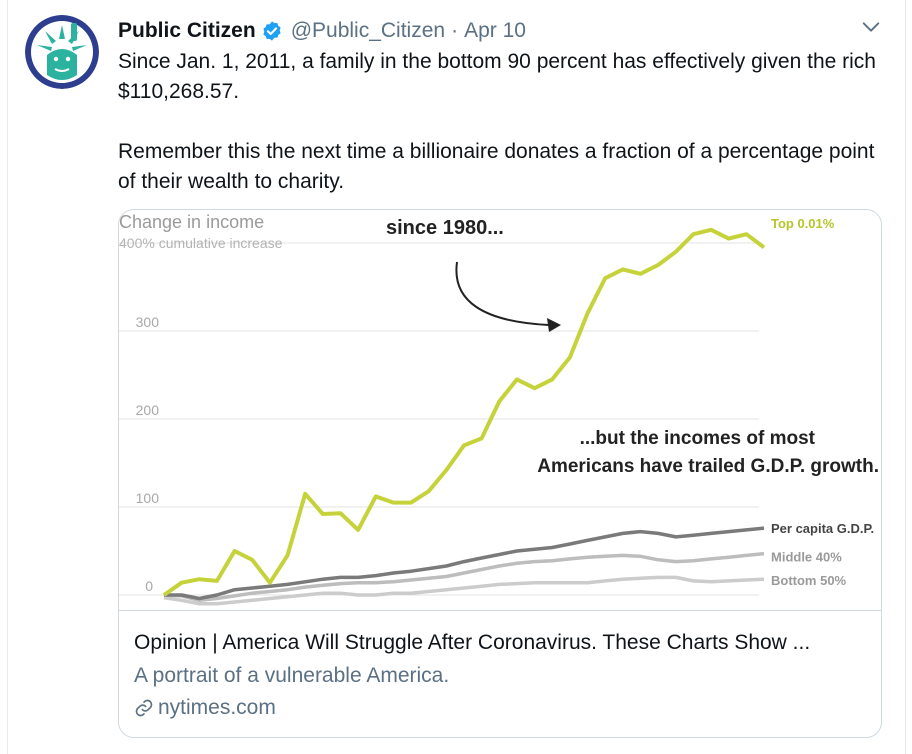 This screenshot has width=912, height=754. I want to click on link-icon, so click(144, 708).